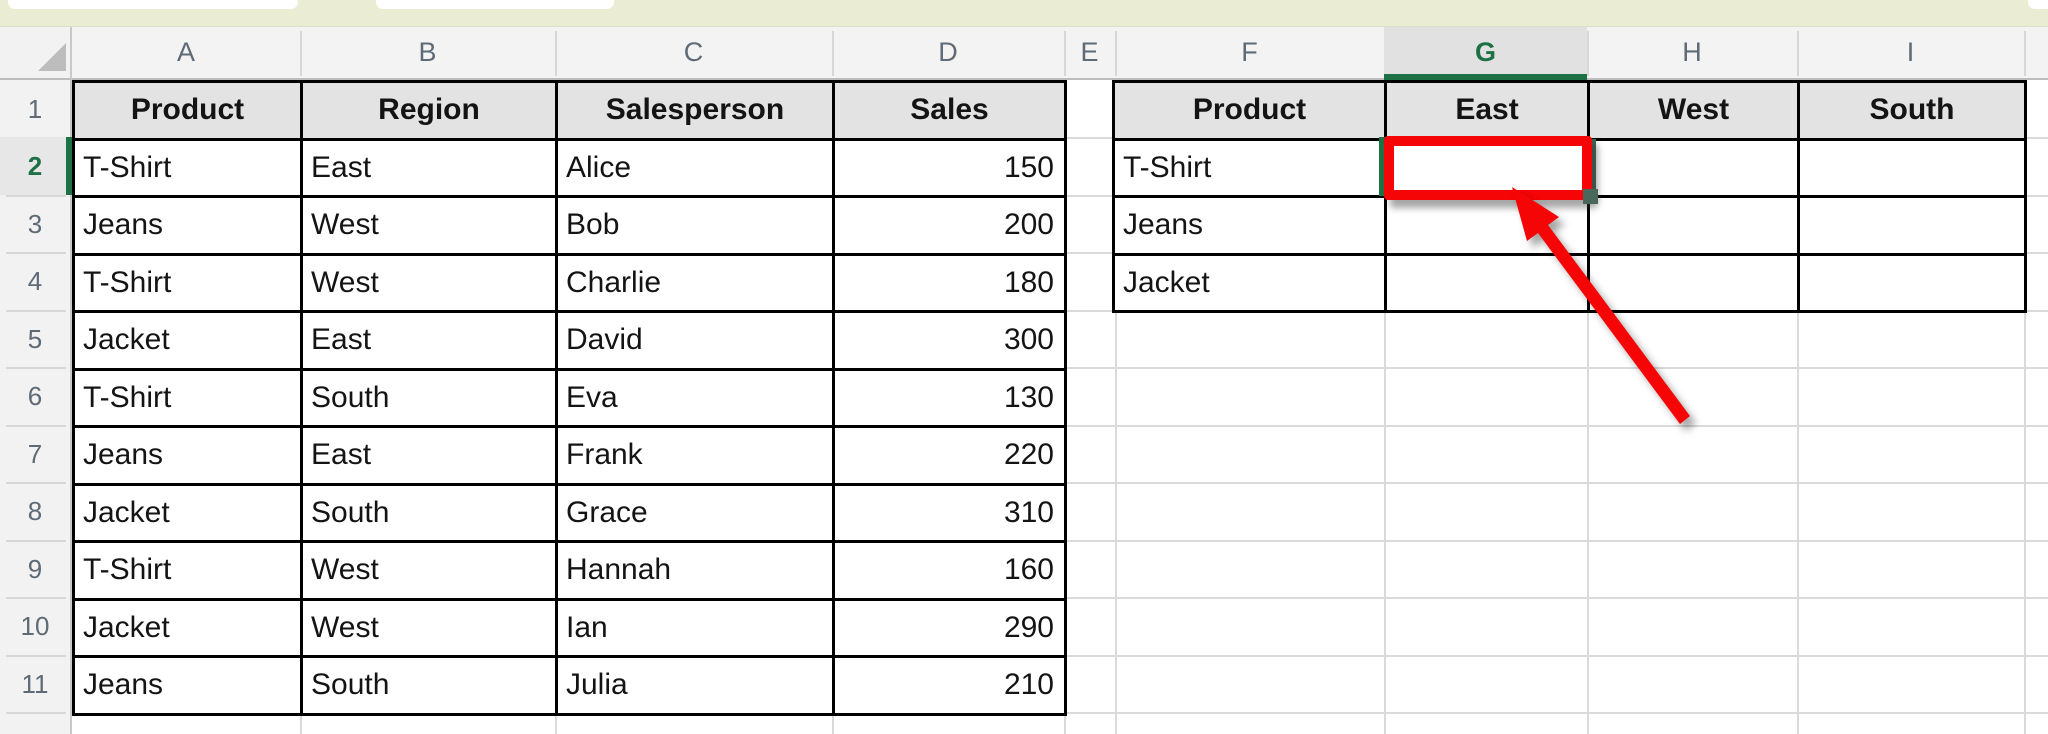 The image size is (2048, 734). Describe the element at coordinates (35, 683) in the screenshot. I see `row-header-11: 11` at that location.